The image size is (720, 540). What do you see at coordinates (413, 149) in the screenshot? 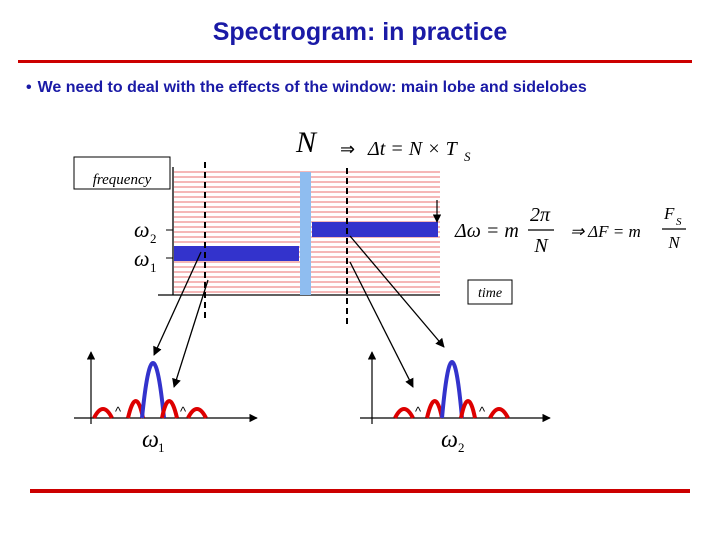
I see `delta-t-formula: Δt = N × T` at bounding box center [413, 149].